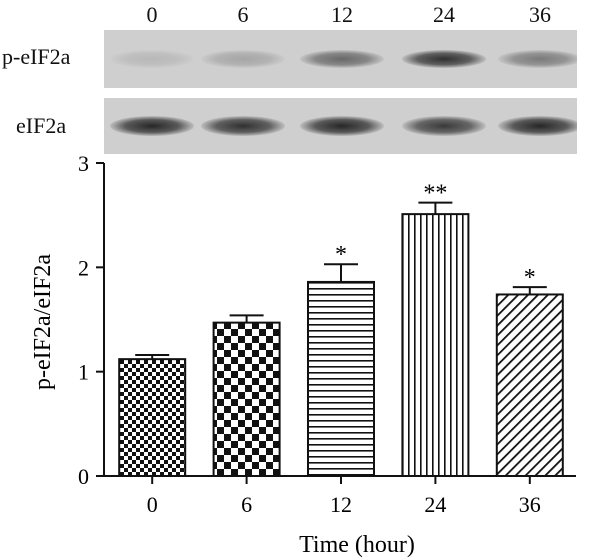 The width and height of the screenshot is (600, 560). I want to click on lane-header-24: 24, so click(444, 14).